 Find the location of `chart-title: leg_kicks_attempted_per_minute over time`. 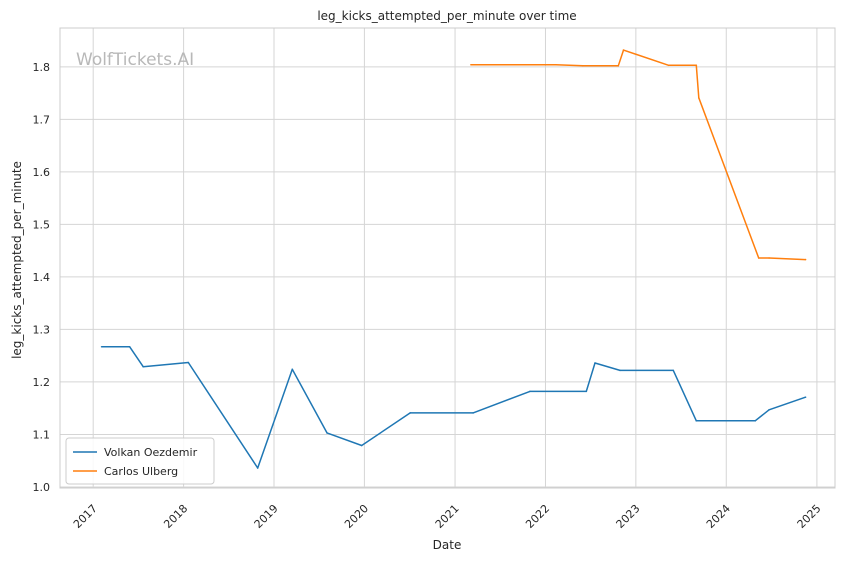

chart-title: leg_kicks_attempted_per_minute over time is located at coordinates (446, 16).